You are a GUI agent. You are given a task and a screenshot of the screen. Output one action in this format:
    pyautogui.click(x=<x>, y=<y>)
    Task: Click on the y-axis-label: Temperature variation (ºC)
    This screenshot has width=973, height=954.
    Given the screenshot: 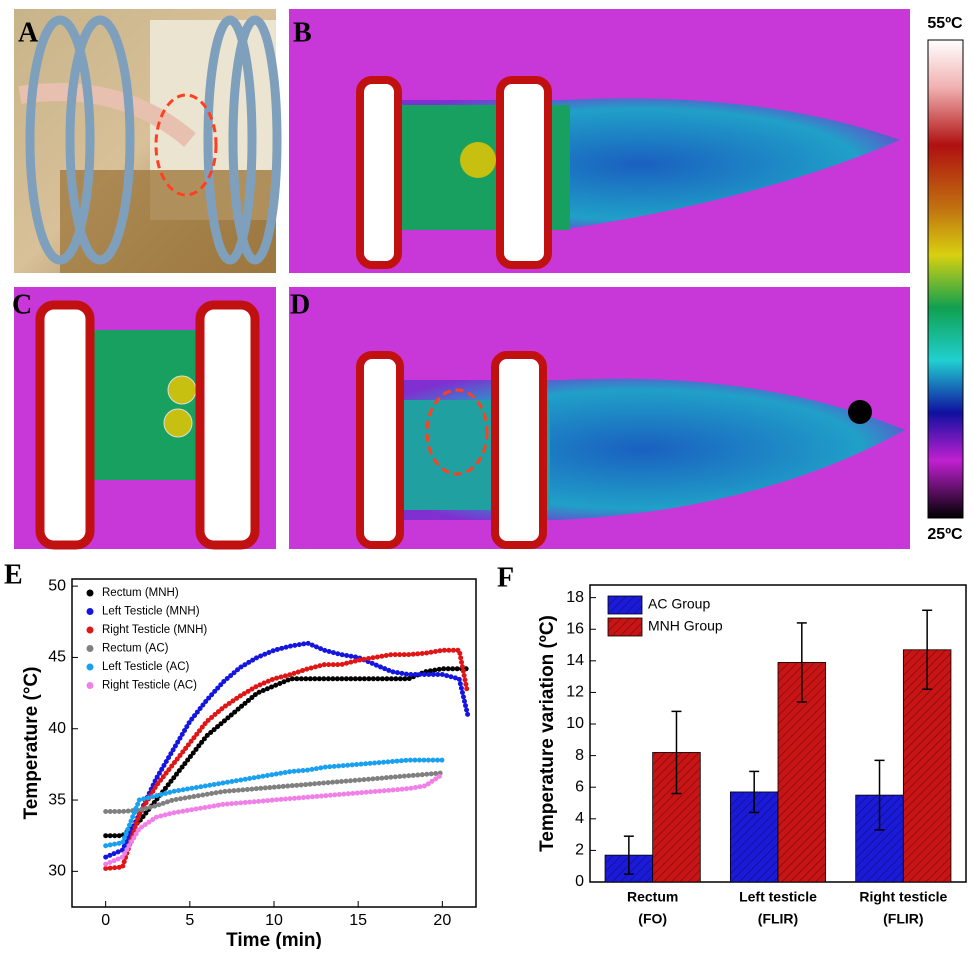 What is the action you would take?
    pyautogui.click(x=547, y=733)
    